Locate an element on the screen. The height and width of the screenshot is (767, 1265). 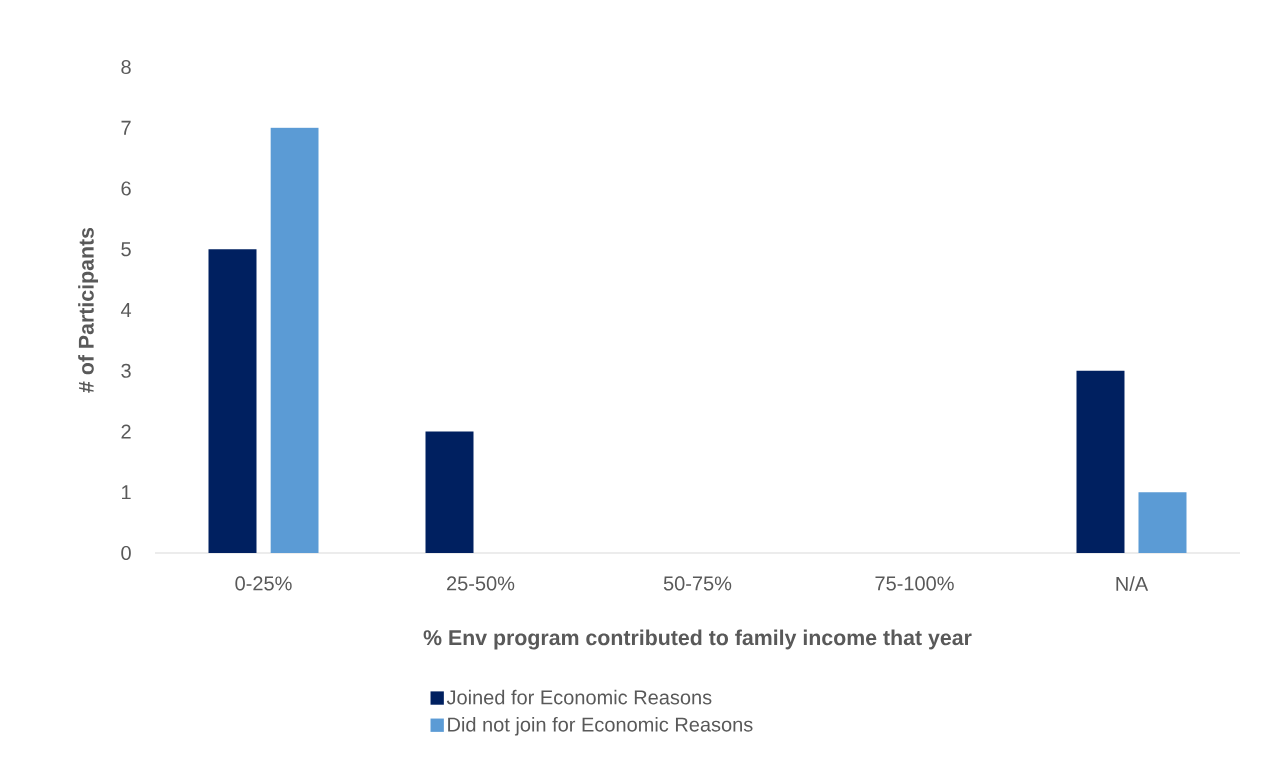
legend-label: Joined for Economic Reasons is located at coordinates (579, 697).